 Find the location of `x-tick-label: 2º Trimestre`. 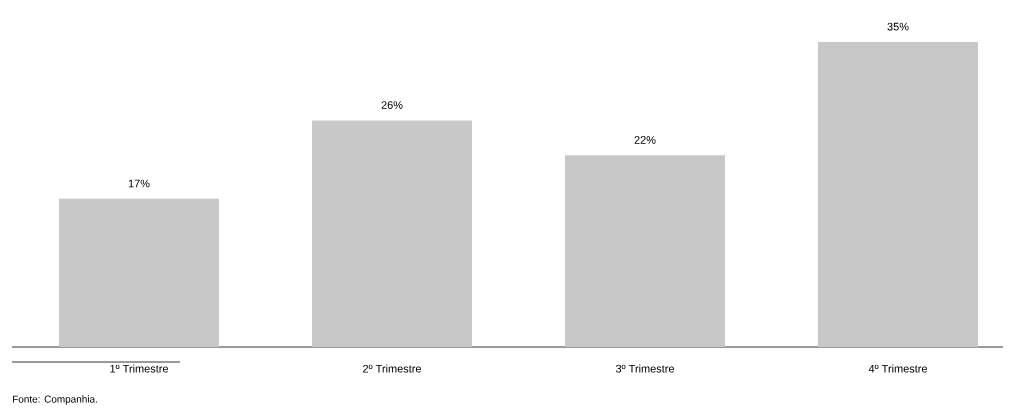

x-tick-label: 2º Trimestre is located at coordinates (392, 368).